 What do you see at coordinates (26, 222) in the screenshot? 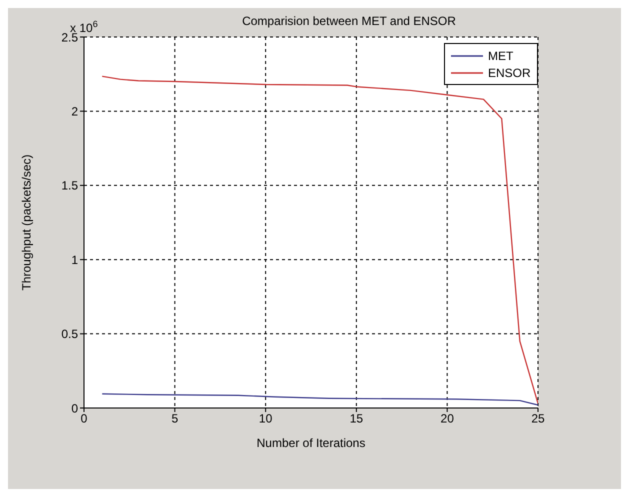
I see `y-axis-title: Throughput (packets/sec)` at bounding box center [26, 222].